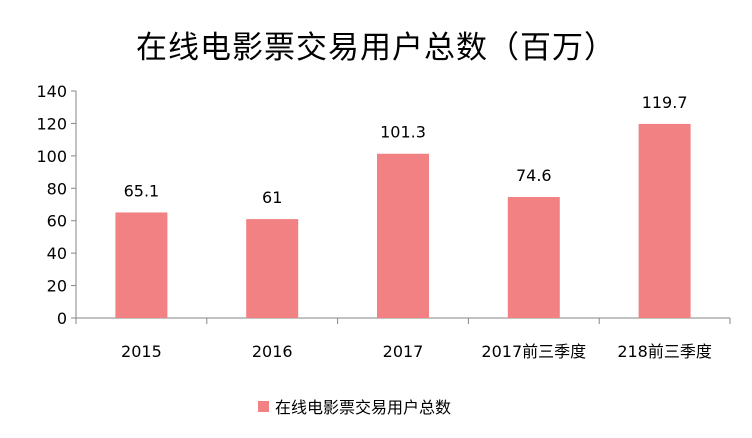  I want to click on legend-swatch, so click(263, 406).